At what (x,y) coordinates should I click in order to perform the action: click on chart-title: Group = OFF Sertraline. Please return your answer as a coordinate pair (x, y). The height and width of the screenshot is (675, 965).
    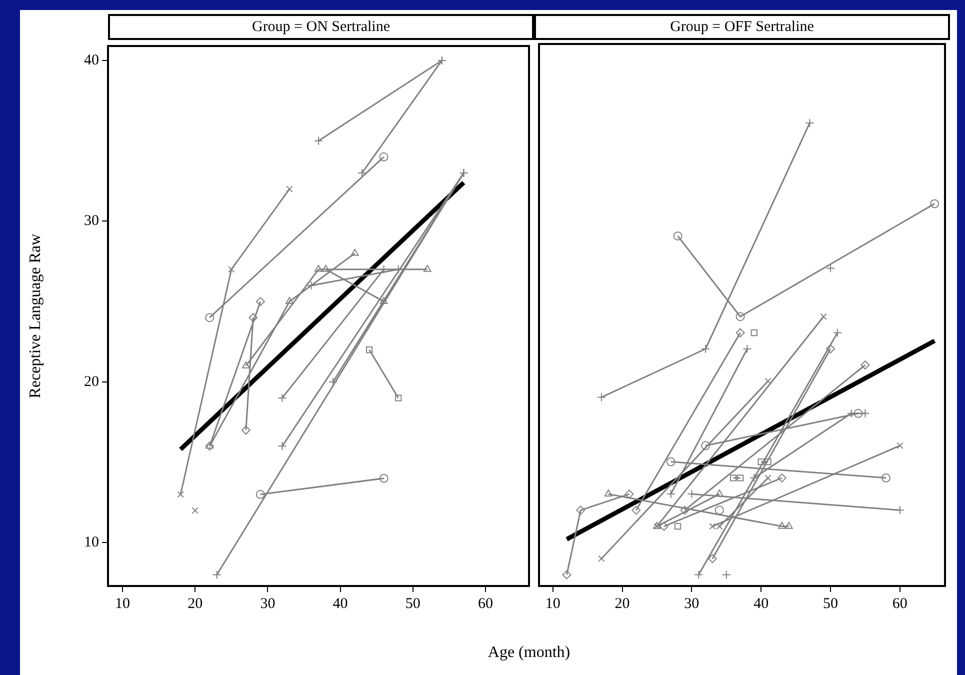
    Looking at the image, I should click on (742, 27).